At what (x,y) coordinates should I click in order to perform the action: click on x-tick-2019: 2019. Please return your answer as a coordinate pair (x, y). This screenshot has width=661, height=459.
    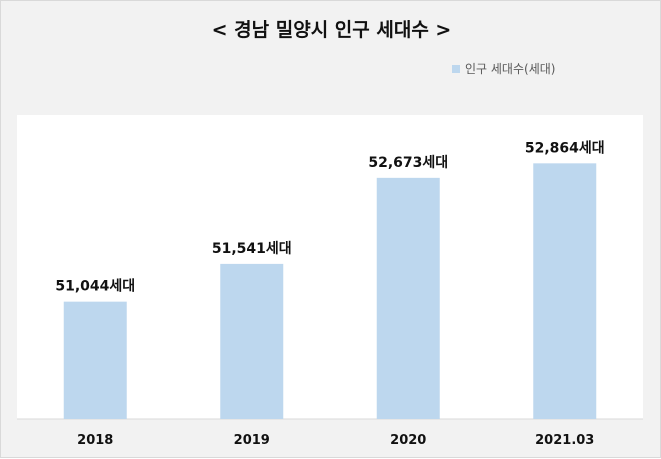
    Looking at the image, I should click on (252, 440).